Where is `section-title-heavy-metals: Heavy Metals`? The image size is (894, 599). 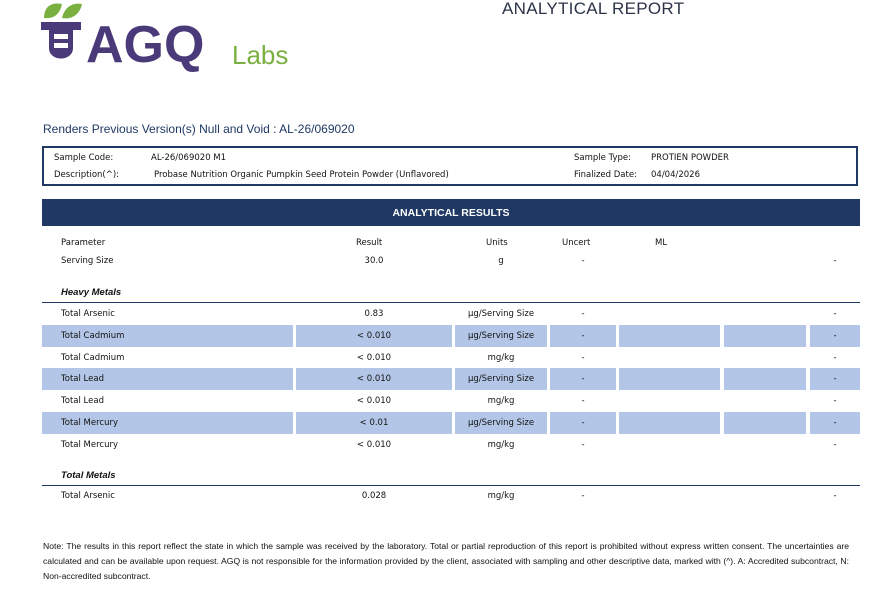 section-title-heavy-metals: Heavy Metals is located at coordinates (91, 292).